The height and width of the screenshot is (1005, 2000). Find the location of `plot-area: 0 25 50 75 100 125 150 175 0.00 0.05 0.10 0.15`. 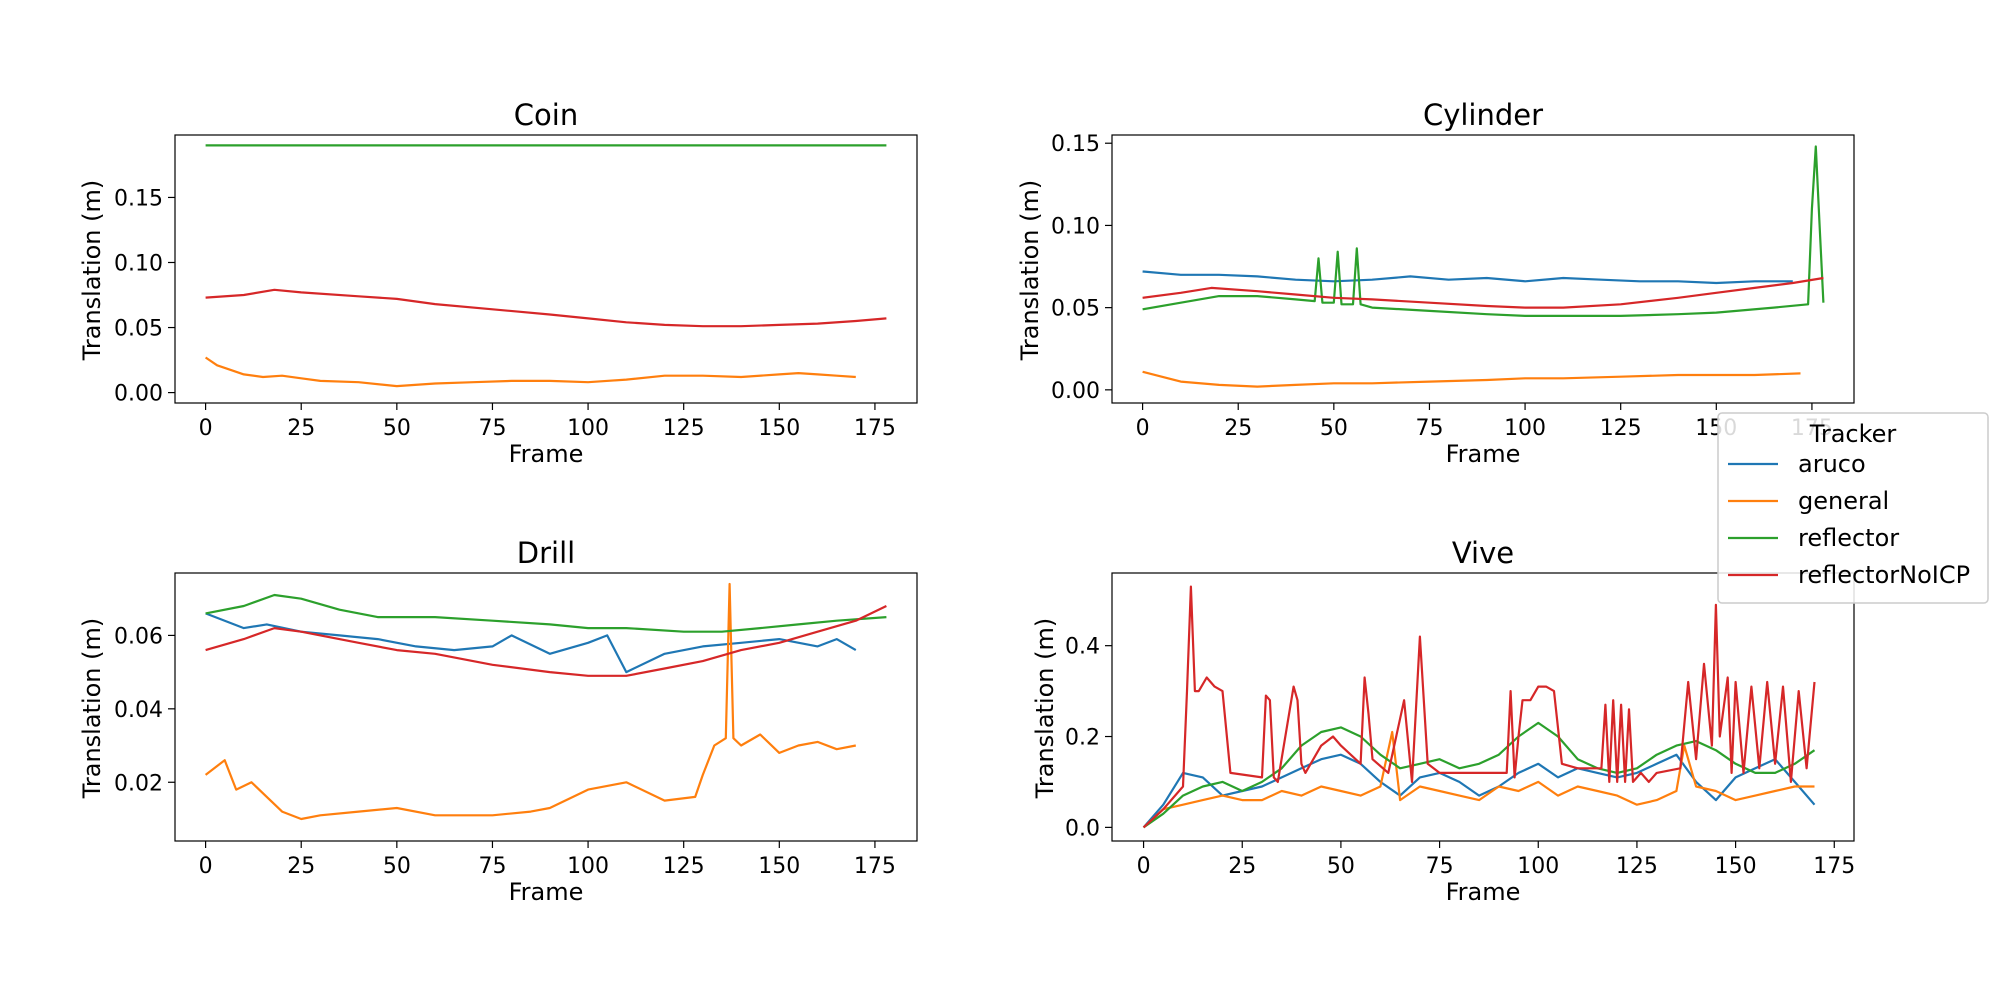

plot-area: 0 25 50 75 100 125 150 175 0.00 0.05 0.10 0.15 is located at coordinates (516, 287).